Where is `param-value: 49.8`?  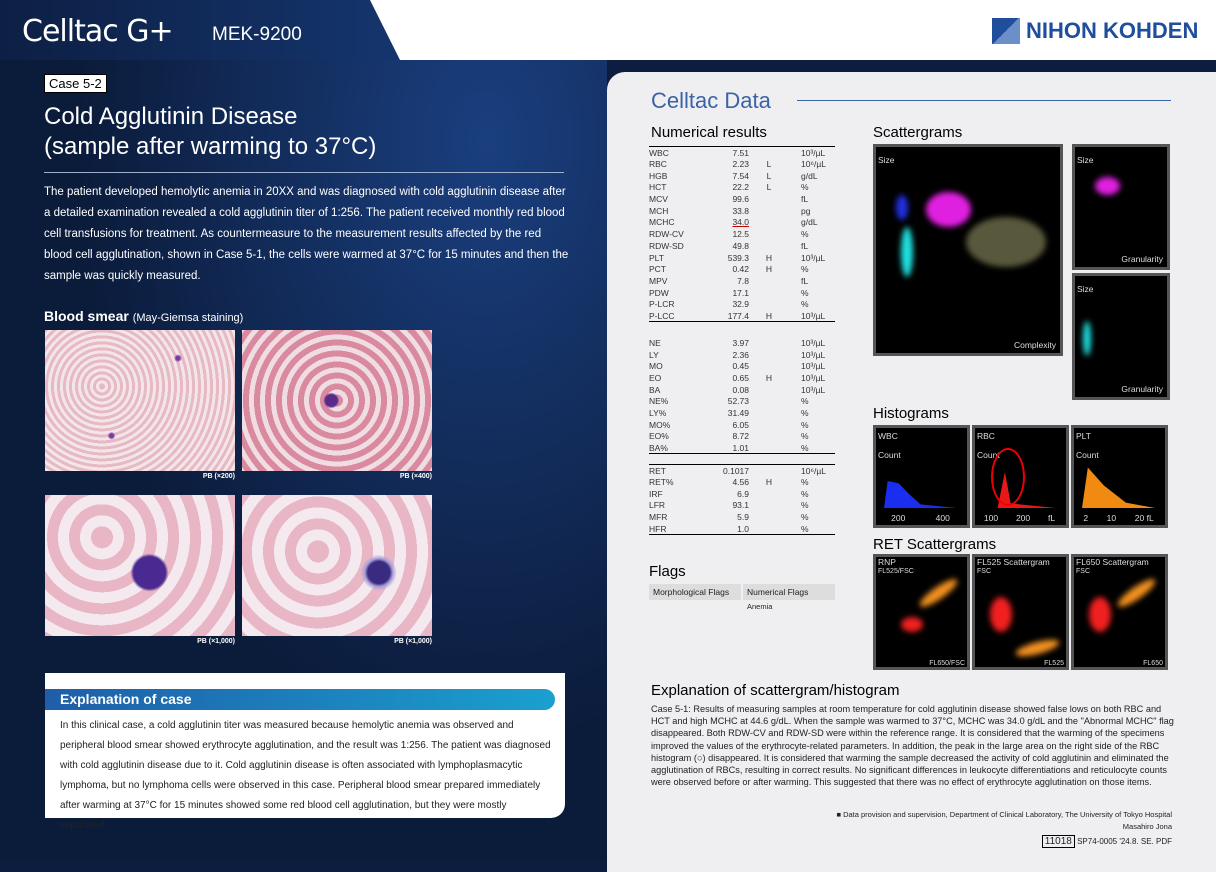
param-value: 49.8 is located at coordinates (740, 245).